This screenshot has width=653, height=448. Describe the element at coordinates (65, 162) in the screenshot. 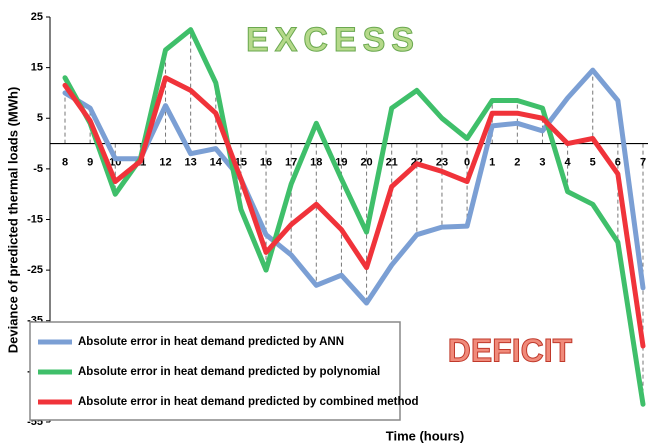

I see `x-tick-label: 8` at that location.